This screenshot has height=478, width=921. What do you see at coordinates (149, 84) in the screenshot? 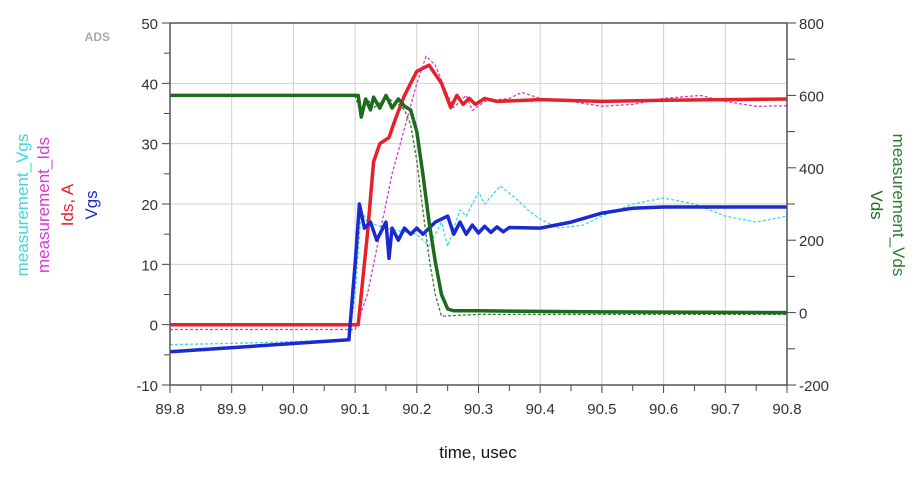
I see `y-left-tick-label: 40` at bounding box center [149, 84].